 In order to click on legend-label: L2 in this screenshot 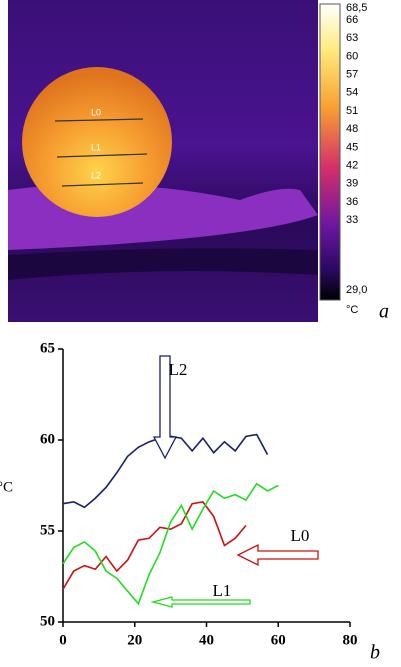, I will do `click(178, 369)`.